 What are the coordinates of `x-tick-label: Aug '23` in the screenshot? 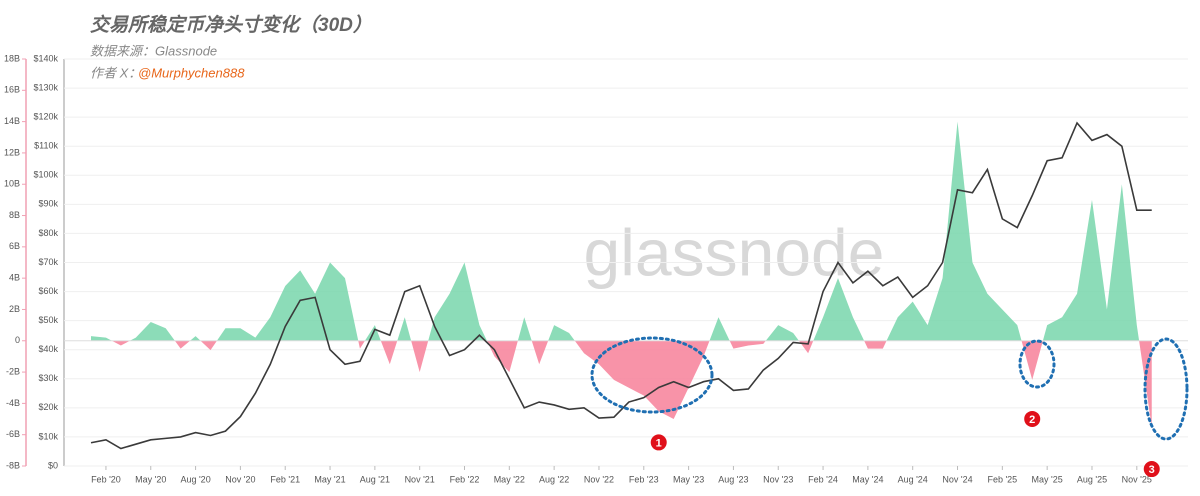 It's located at (733, 479).